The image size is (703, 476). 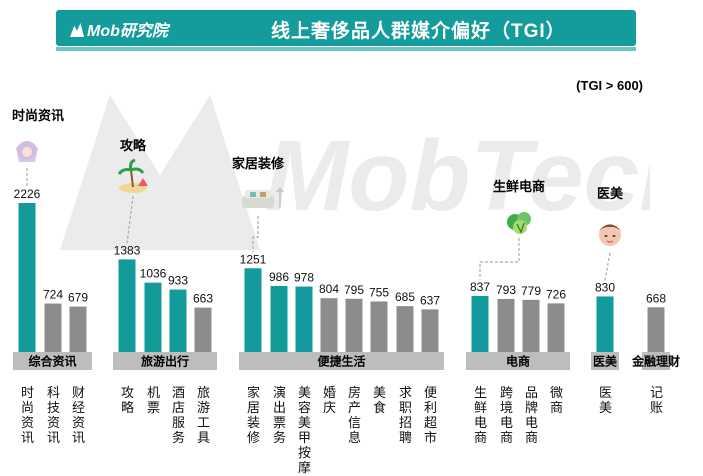 I want to click on group-label: 医美, so click(x=605, y=361).